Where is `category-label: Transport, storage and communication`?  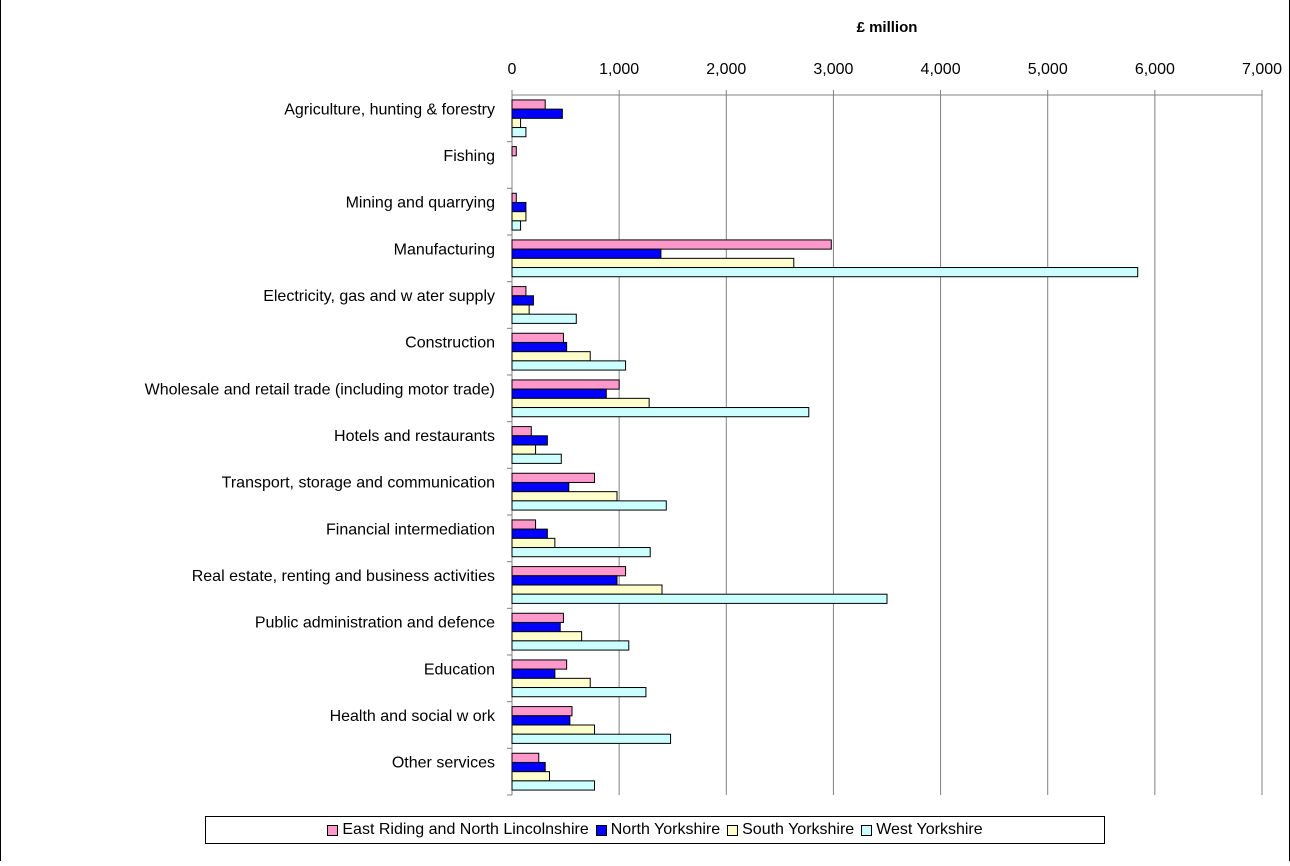
category-label: Transport, storage and communication is located at coordinates (358, 483).